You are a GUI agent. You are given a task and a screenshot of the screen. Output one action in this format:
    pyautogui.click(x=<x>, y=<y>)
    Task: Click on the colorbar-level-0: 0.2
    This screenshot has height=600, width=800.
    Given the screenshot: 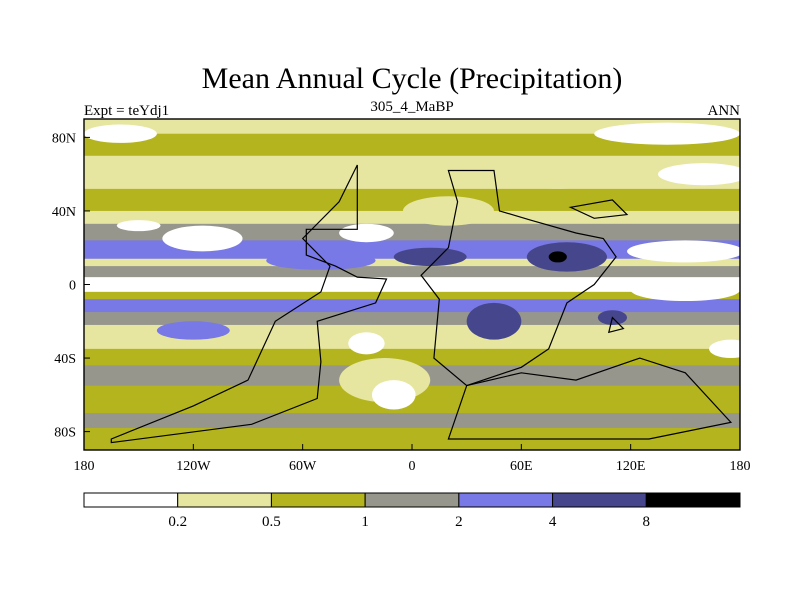 What is the action you would take?
    pyautogui.click(x=177, y=522)
    